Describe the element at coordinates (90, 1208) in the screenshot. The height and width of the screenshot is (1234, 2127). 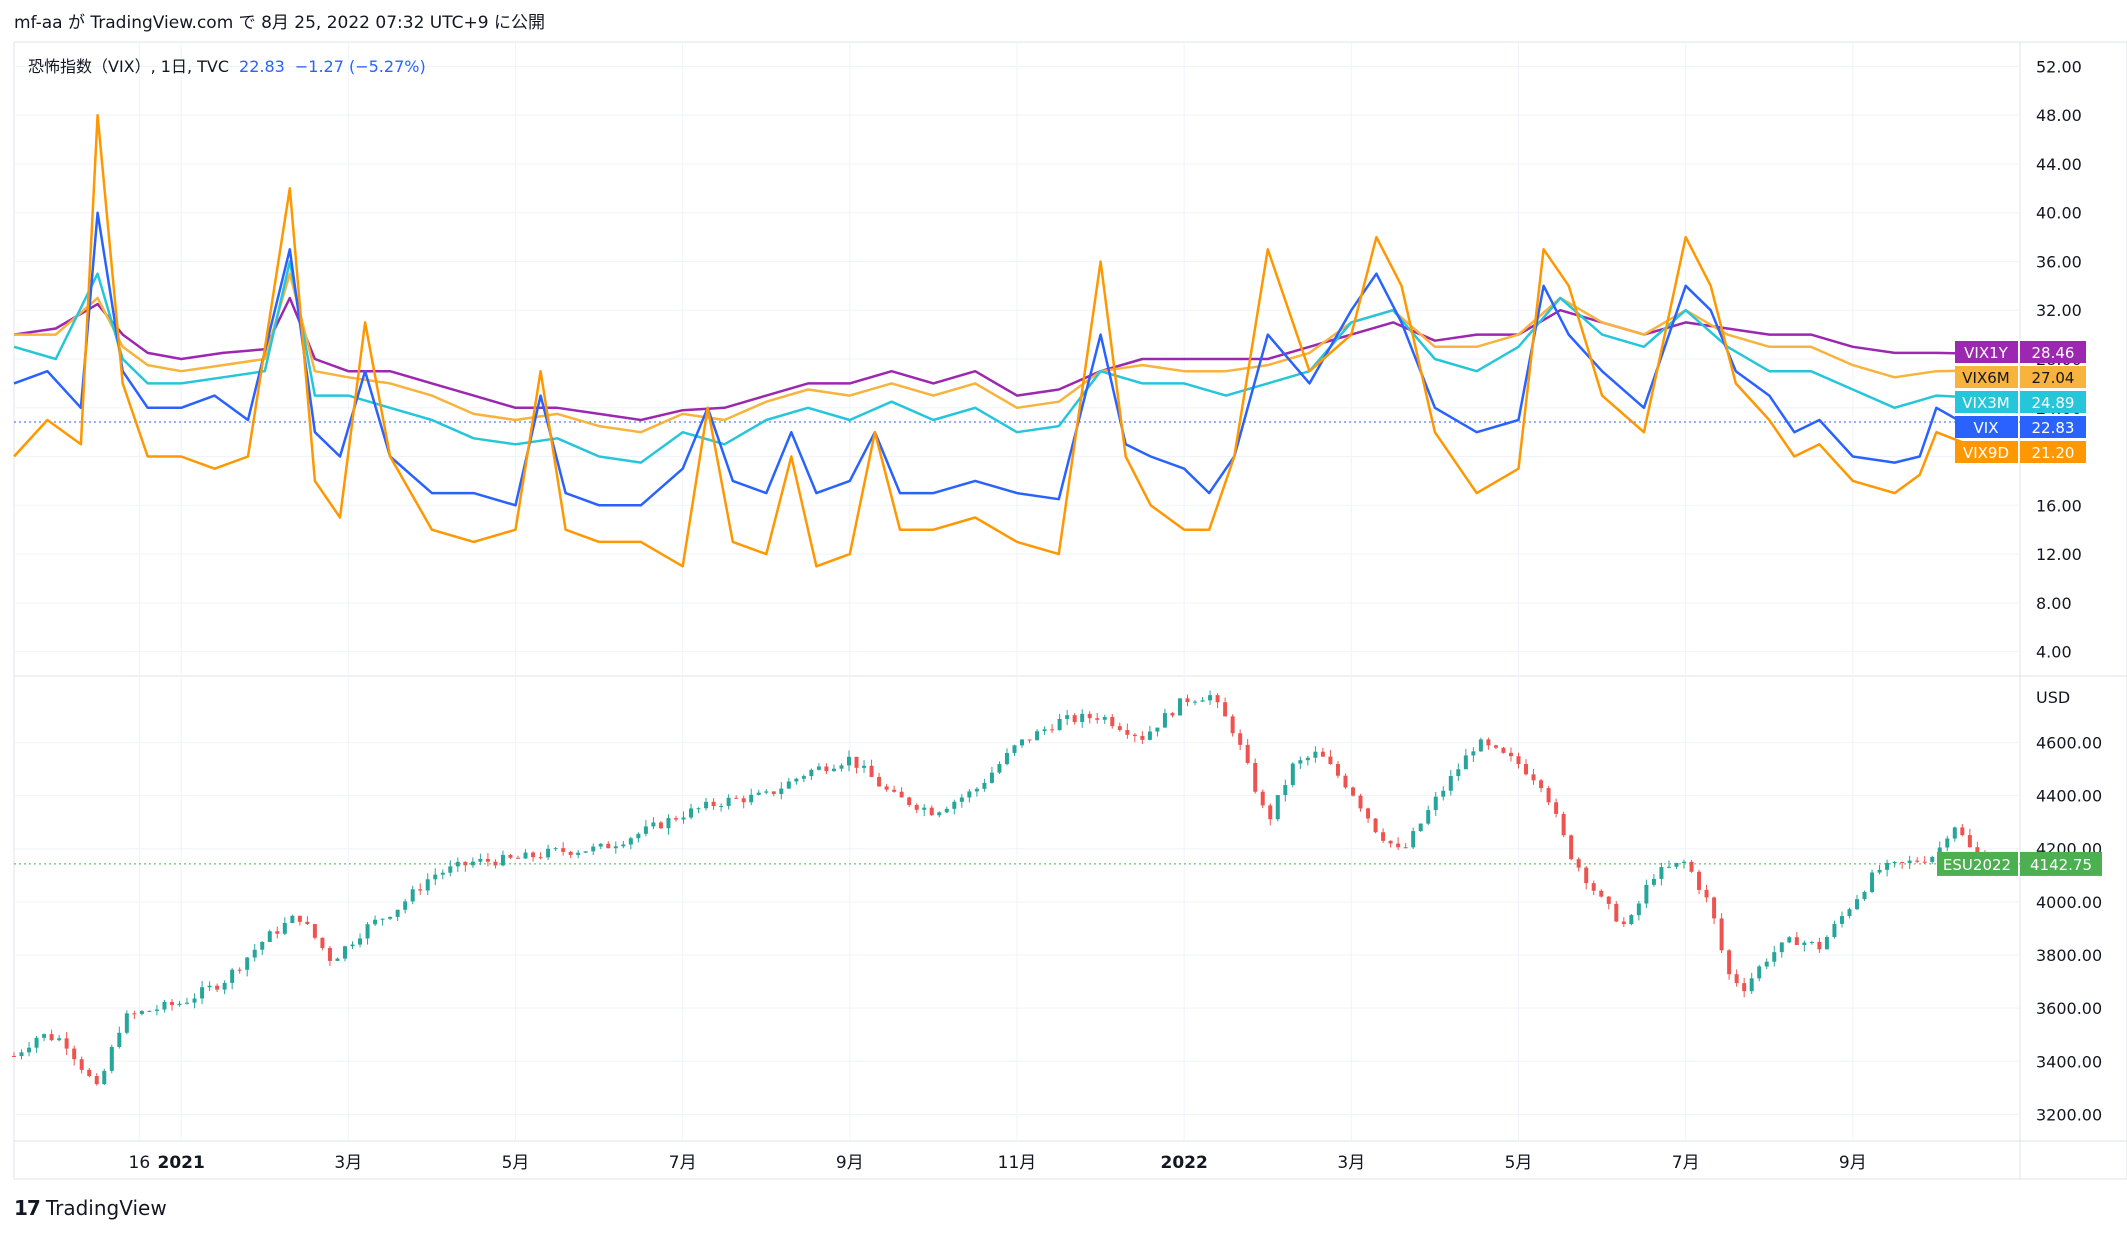
I see `footer-brand: 17 TradingView` at that location.